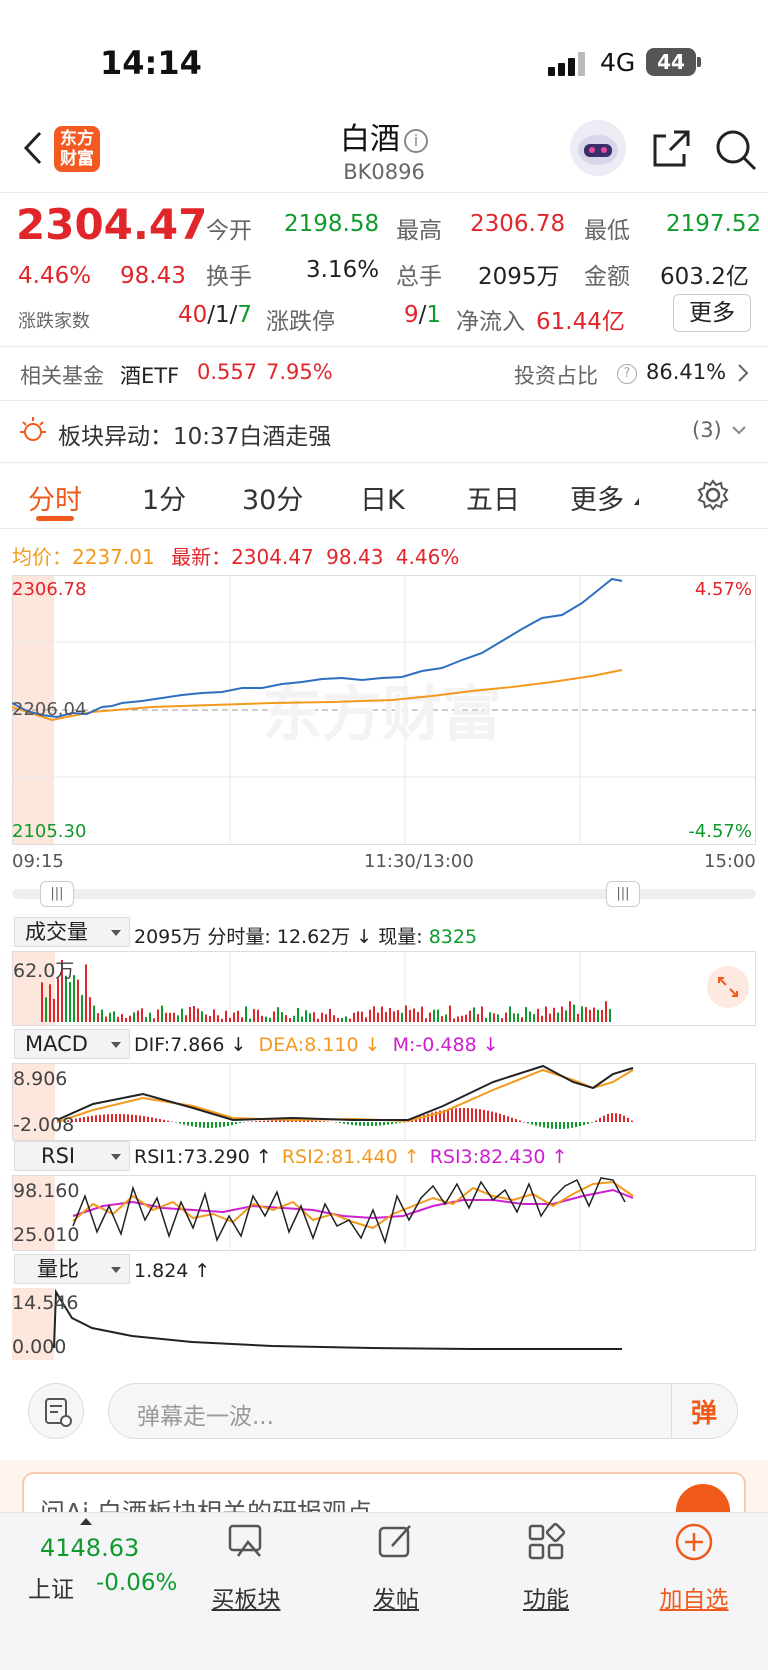 This screenshot has width=768, height=1670. I want to click on rsi-chart: 98.160 25.010, so click(384, 1213).